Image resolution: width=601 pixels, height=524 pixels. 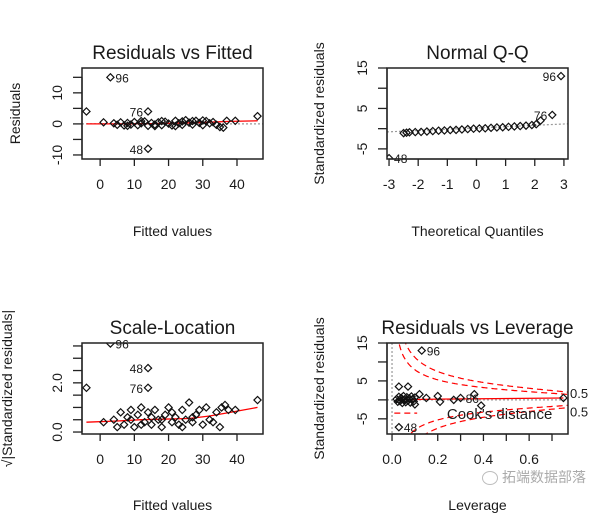 I want to click on x-tick-label: 30, so click(x=203, y=184).